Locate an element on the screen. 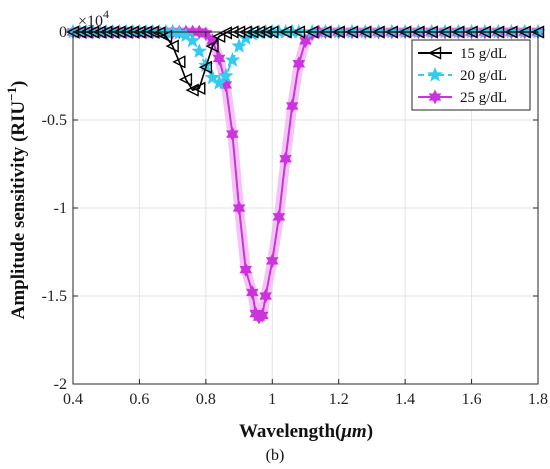 The height and width of the screenshot is (469, 550). x-tick-label: 1.2 is located at coordinates (339, 399).